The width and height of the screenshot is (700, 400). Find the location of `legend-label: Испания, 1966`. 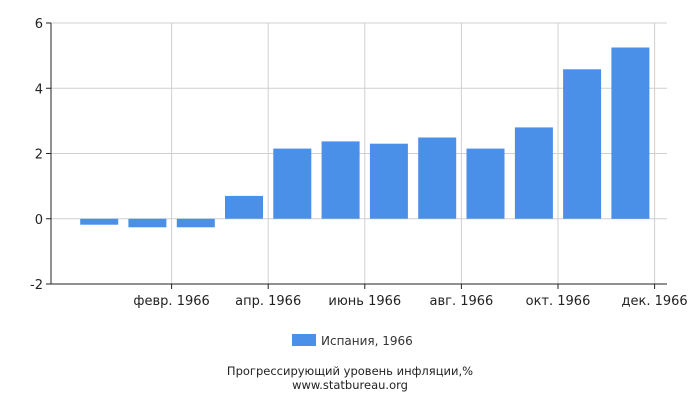

legend-label: Испания, 1966 is located at coordinates (367, 341).